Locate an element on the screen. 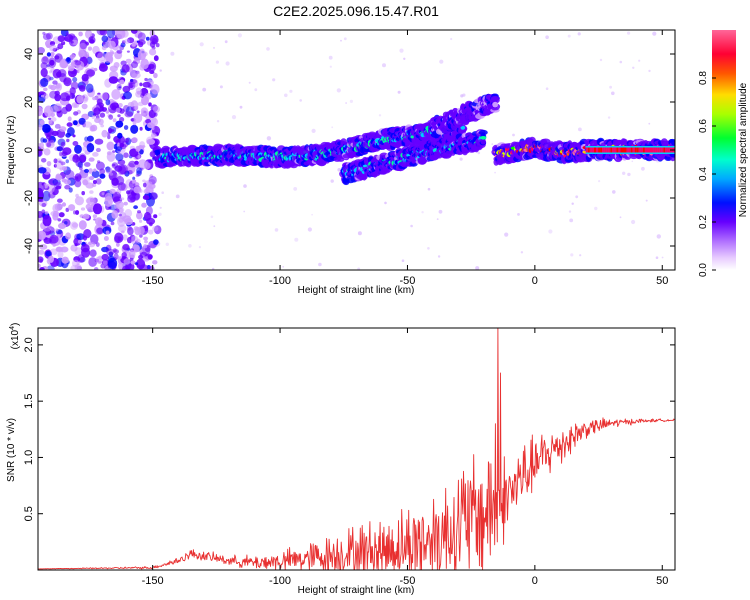  colorbar-tick-label: 0.0 is located at coordinates (703, 270).